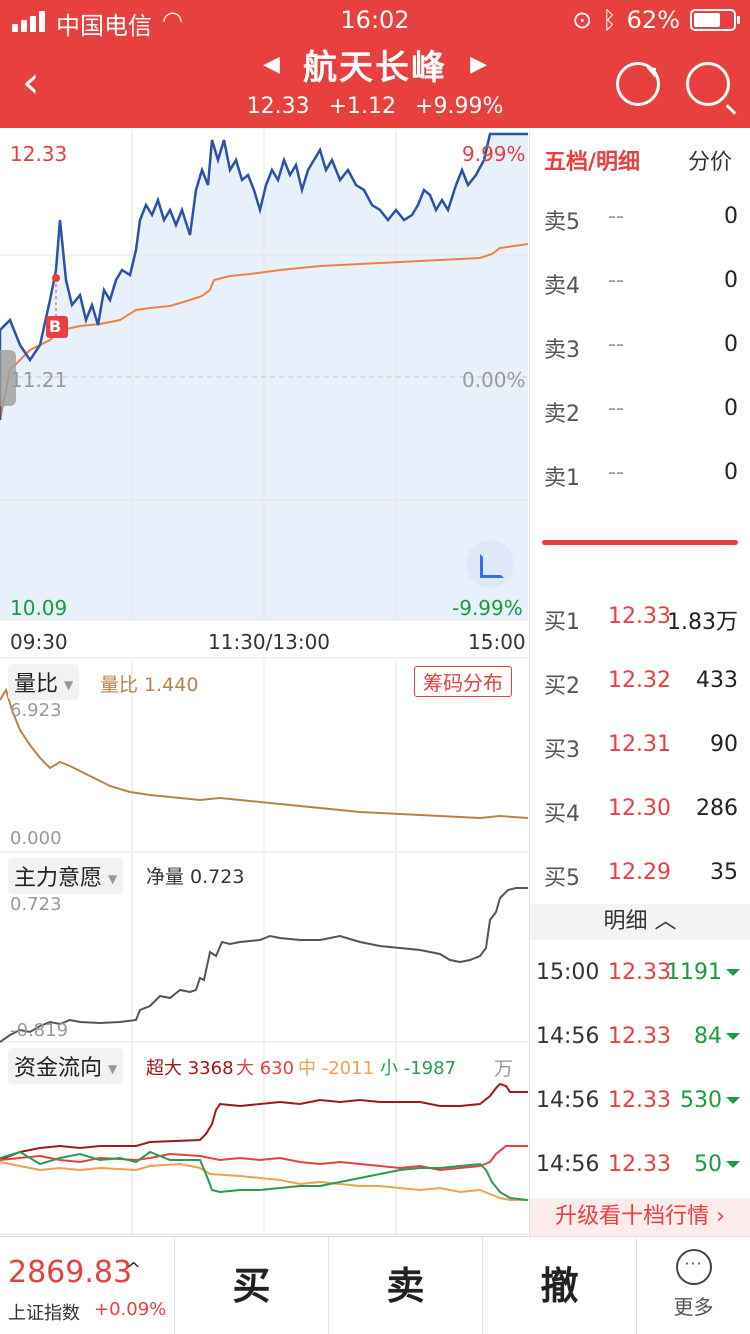  What do you see at coordinates (36, 838) in the screenshot?
I see `volume-ratio-min: 0.000` at bounding box center [36, 838].